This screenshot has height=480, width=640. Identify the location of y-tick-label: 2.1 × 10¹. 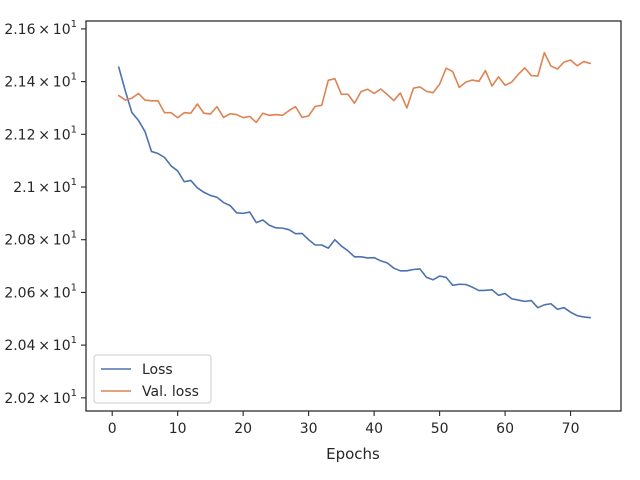
(45, 186).